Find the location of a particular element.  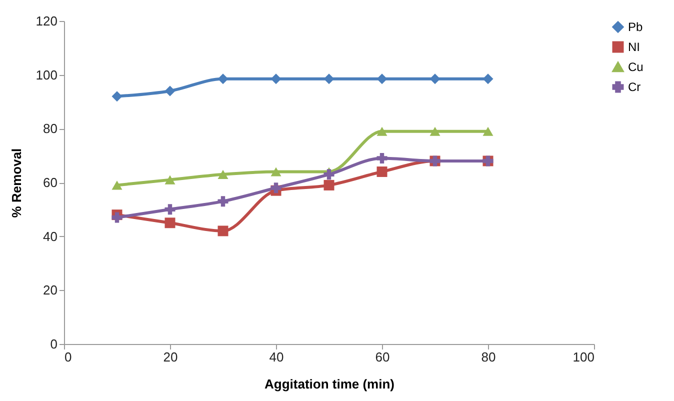

y-tick-label: 20 is located at coordinates (50, 290).